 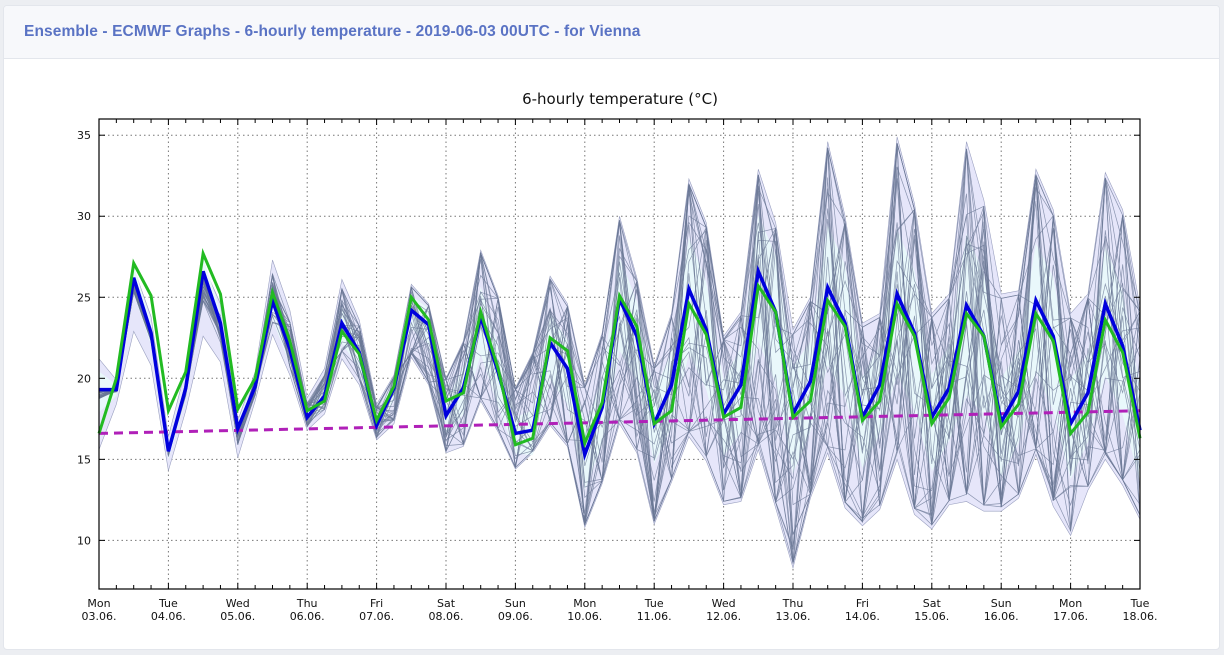 I want to click on x-tick-label-date: 09.06., so click(x=515, y=616).